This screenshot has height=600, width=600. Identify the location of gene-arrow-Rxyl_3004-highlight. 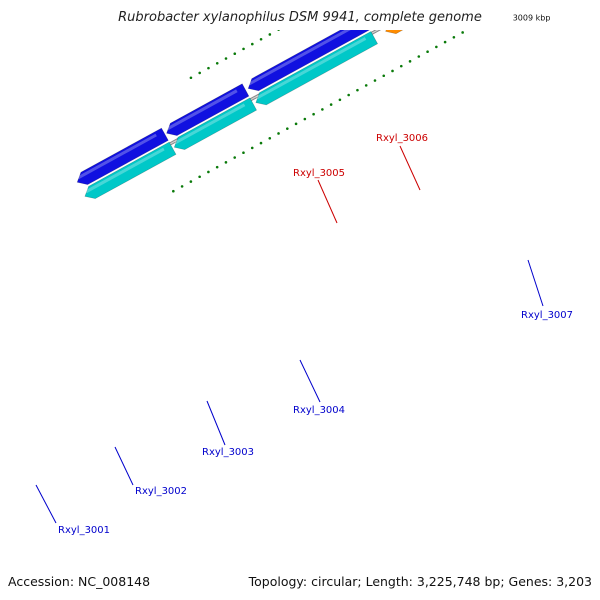
(408, 16).